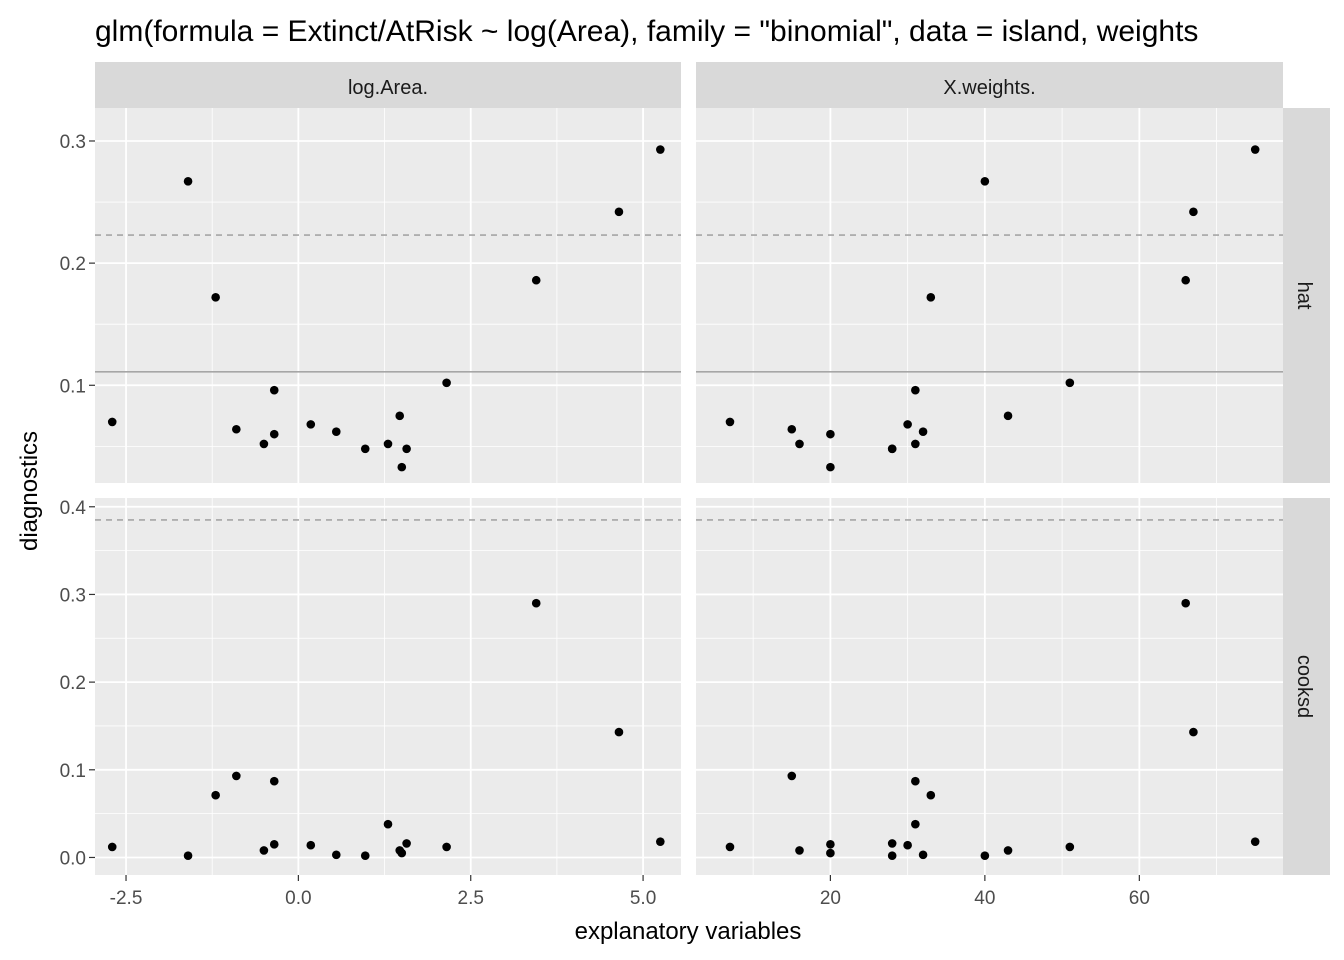 This screenshot has width=1344, height=960. Describe the element at coordinates (73, 858) in the screenshot. I see `y-tick-label: 0.0` at that location.